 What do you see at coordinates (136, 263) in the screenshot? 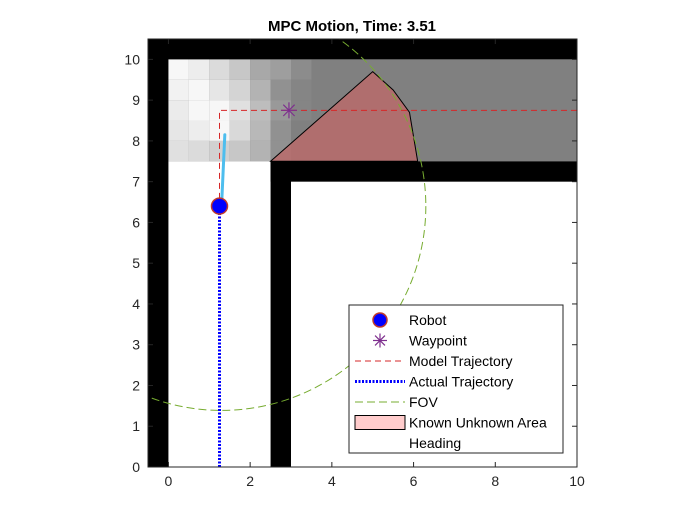
I see `y-tick-label: 5` at bounding box center [136, 263].